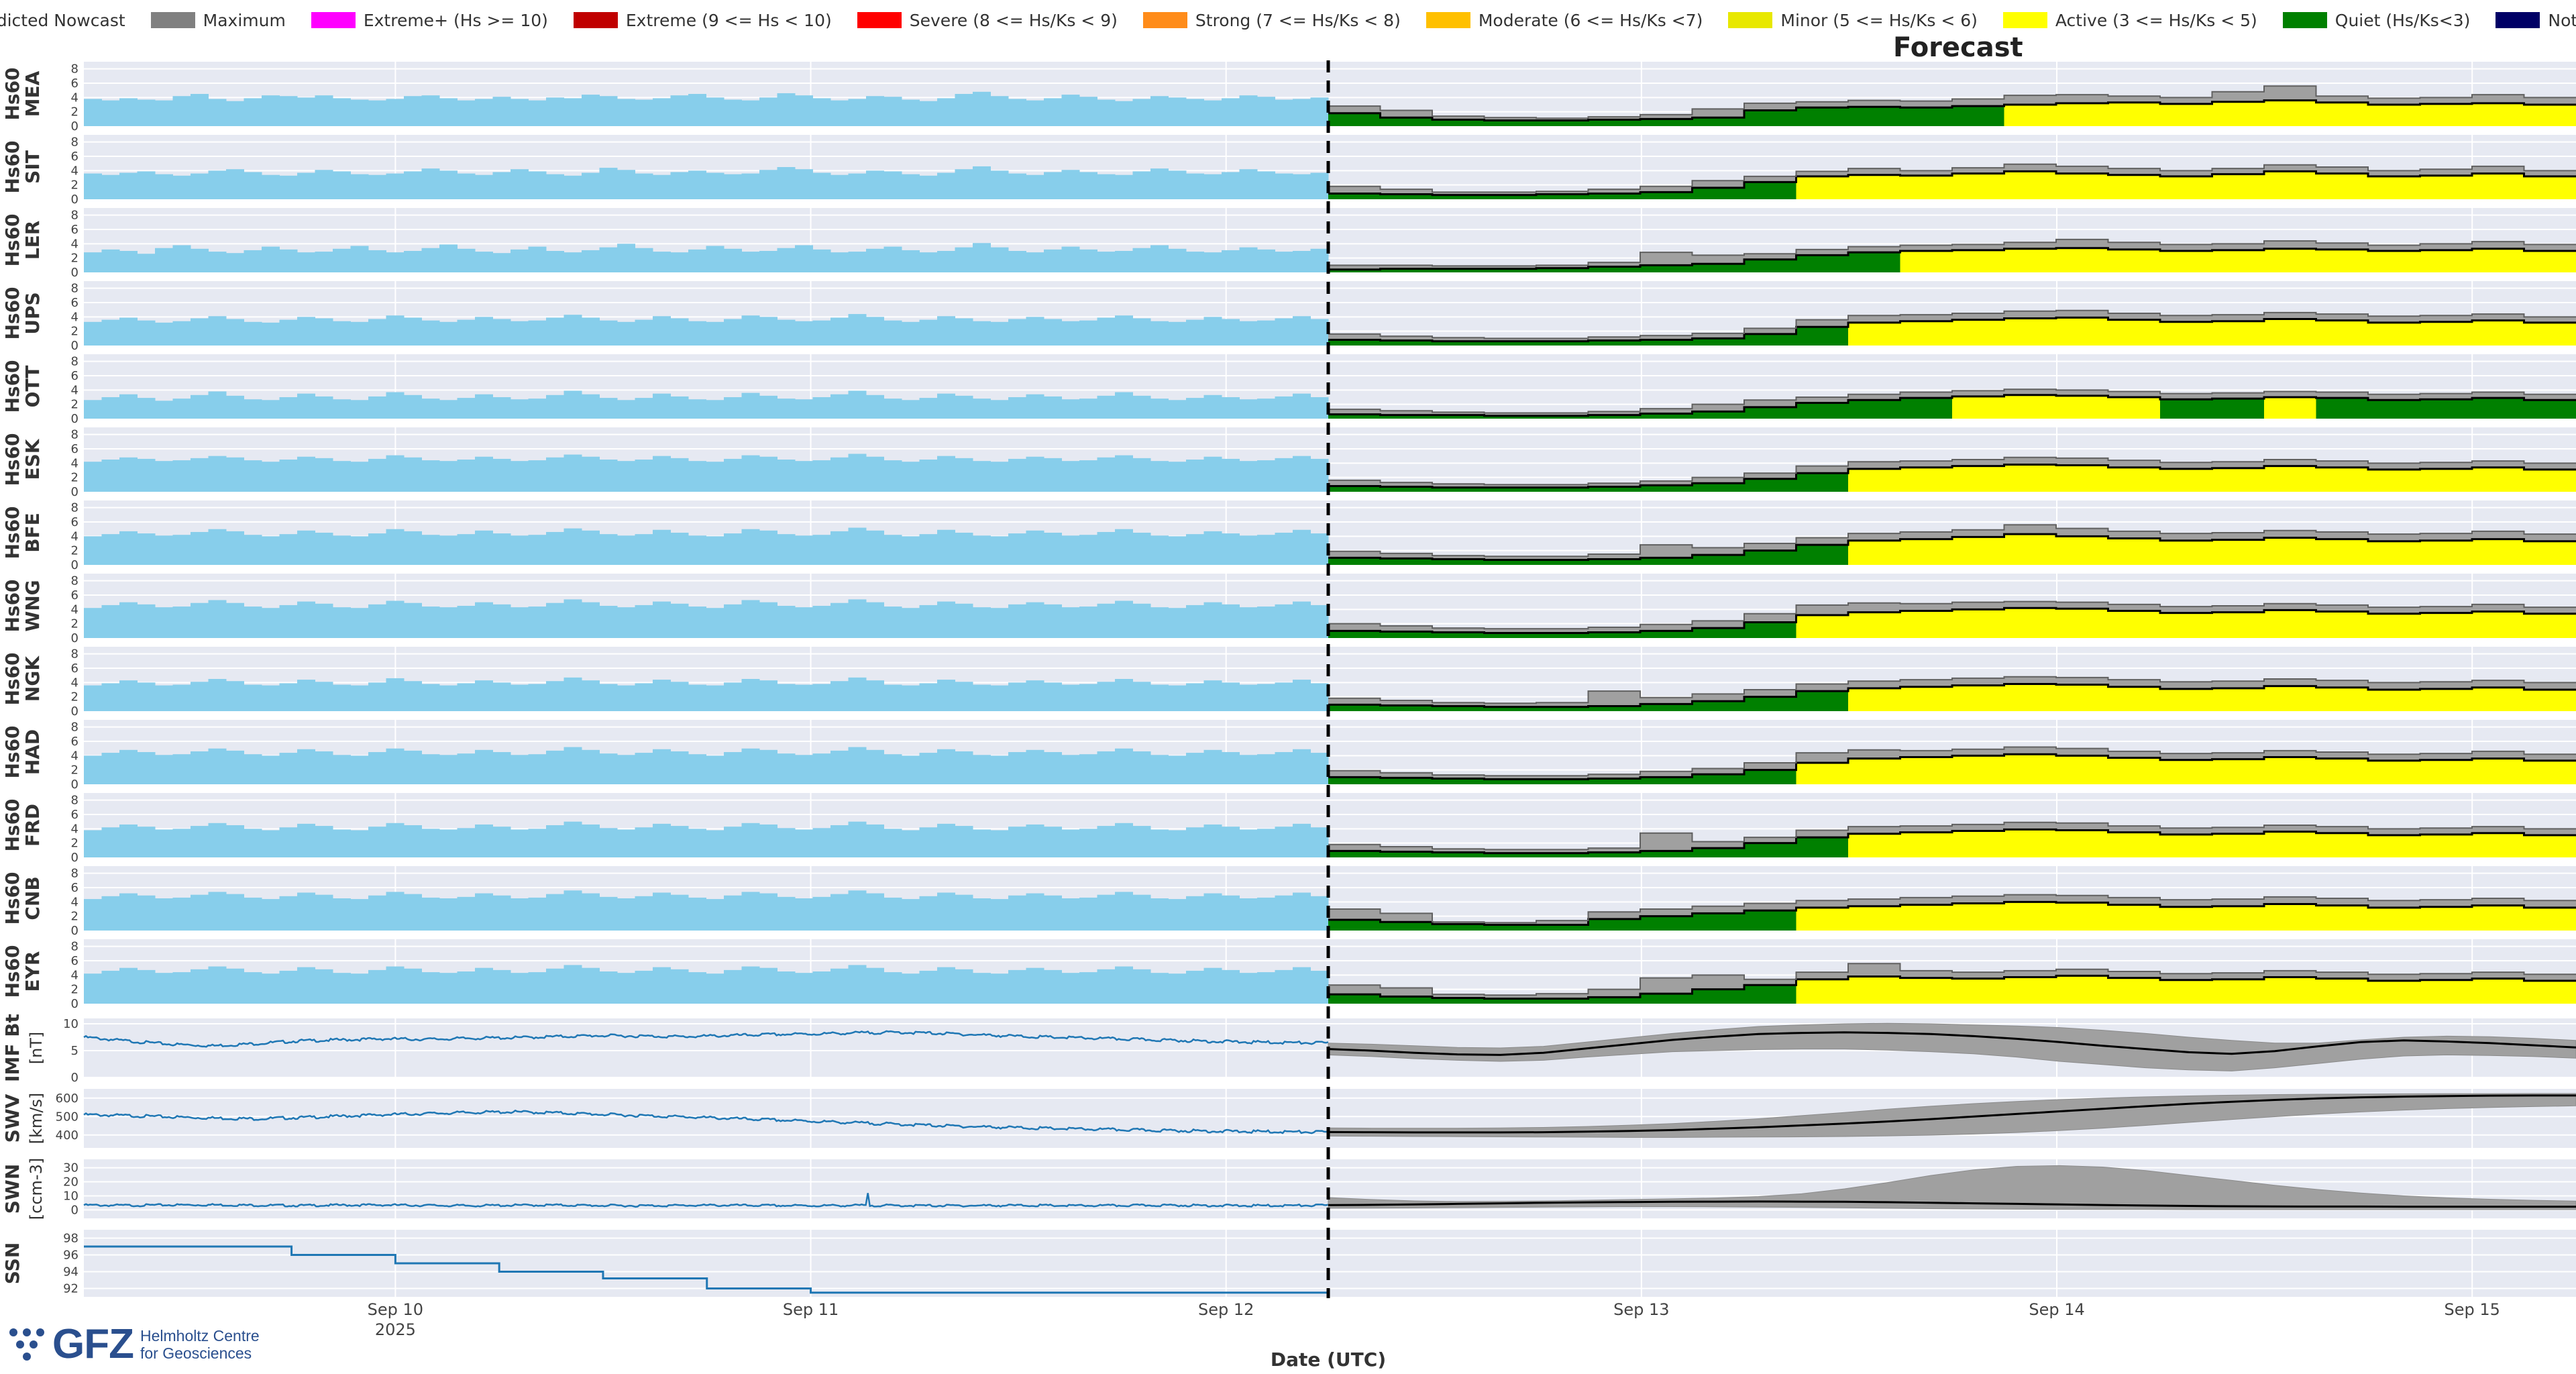 The height and width of the screenshot is (1374, 2576). What do you see at coordinates (1952, 913) in the screenshot?
I see `forecast-median-line` at bounding box center [1952, 913].